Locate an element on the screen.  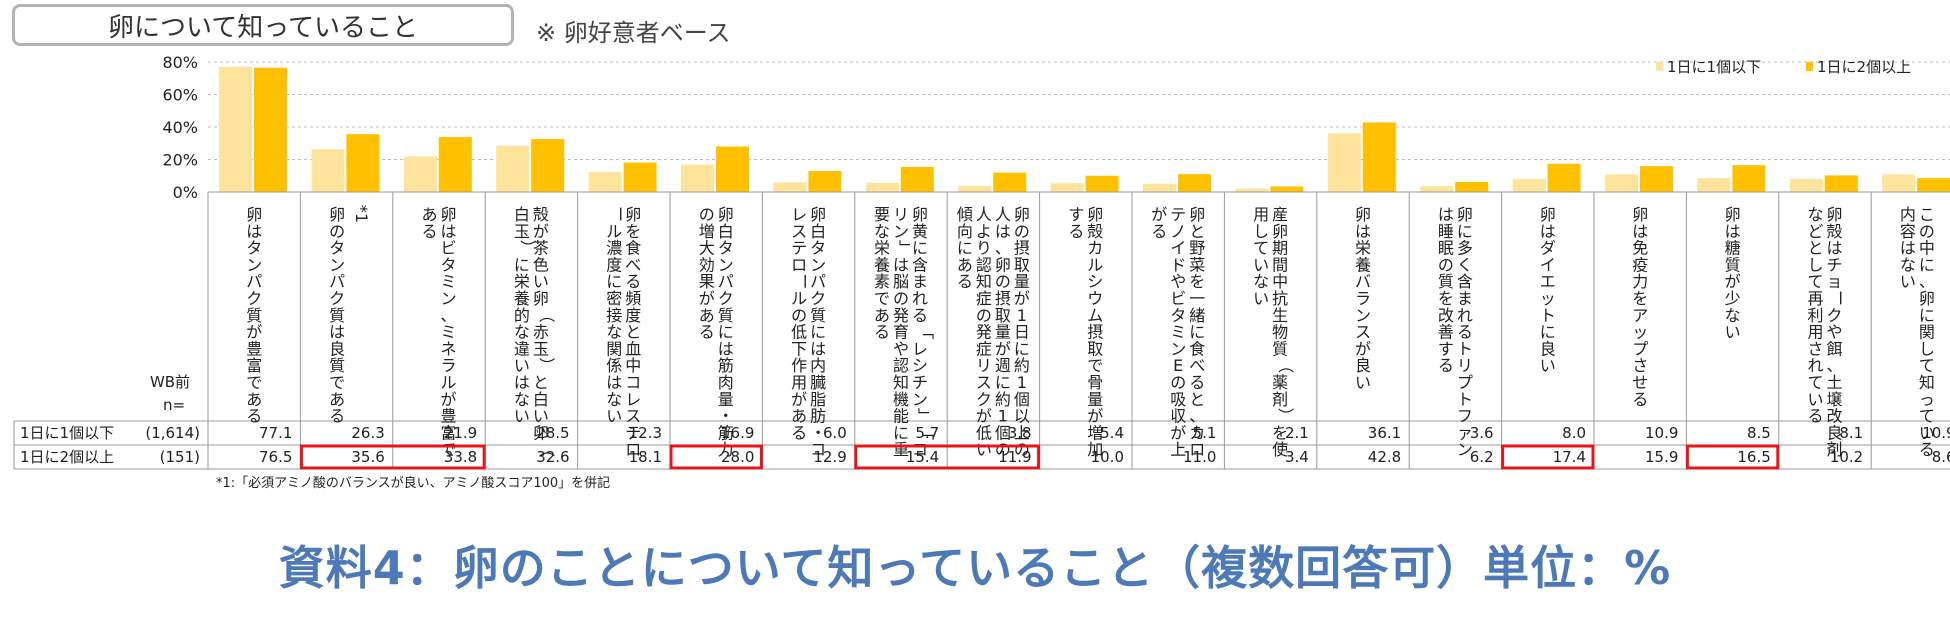
category-label-char: 1 is located at coordinates (1022, 315).